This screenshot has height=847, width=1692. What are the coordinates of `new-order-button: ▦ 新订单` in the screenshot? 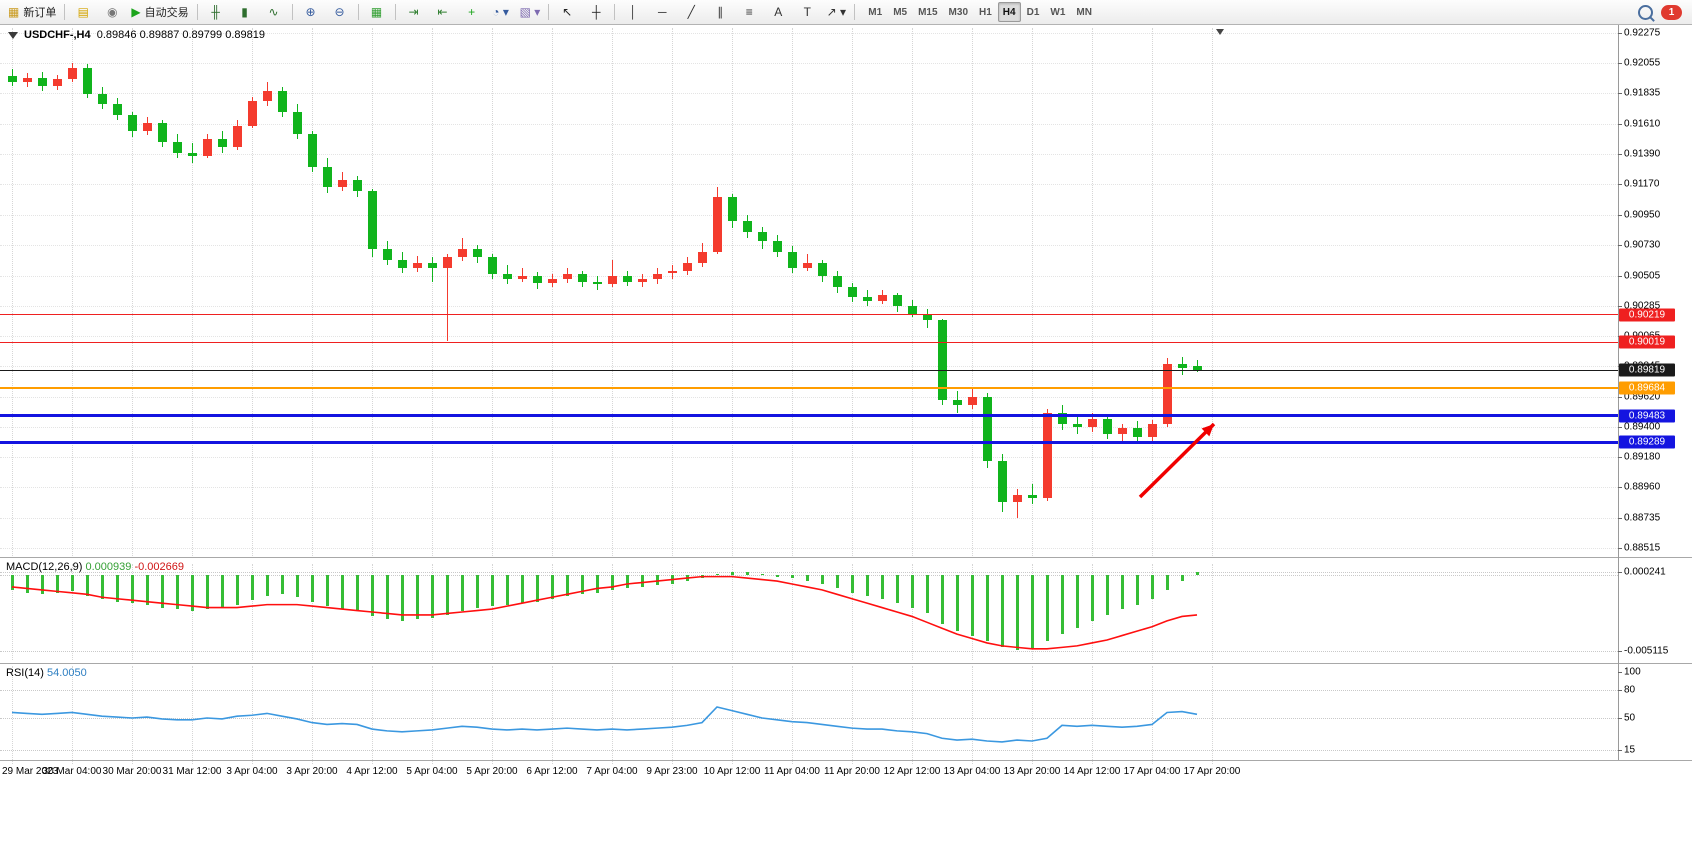 It's located at (32, 12).